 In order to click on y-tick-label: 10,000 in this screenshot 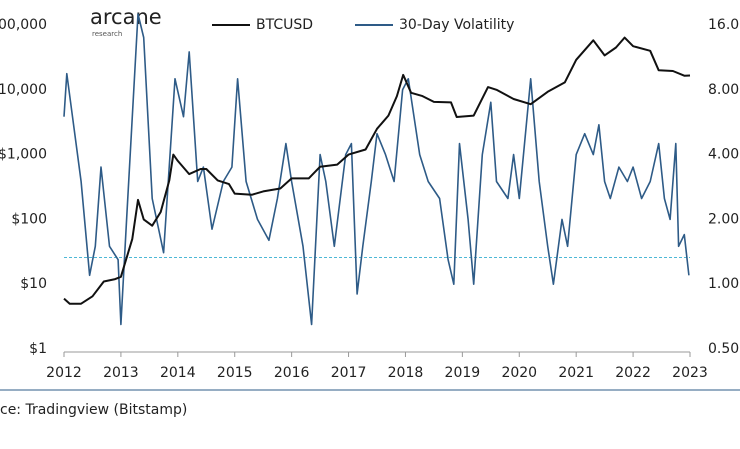, I will do `click(23, 90)`.